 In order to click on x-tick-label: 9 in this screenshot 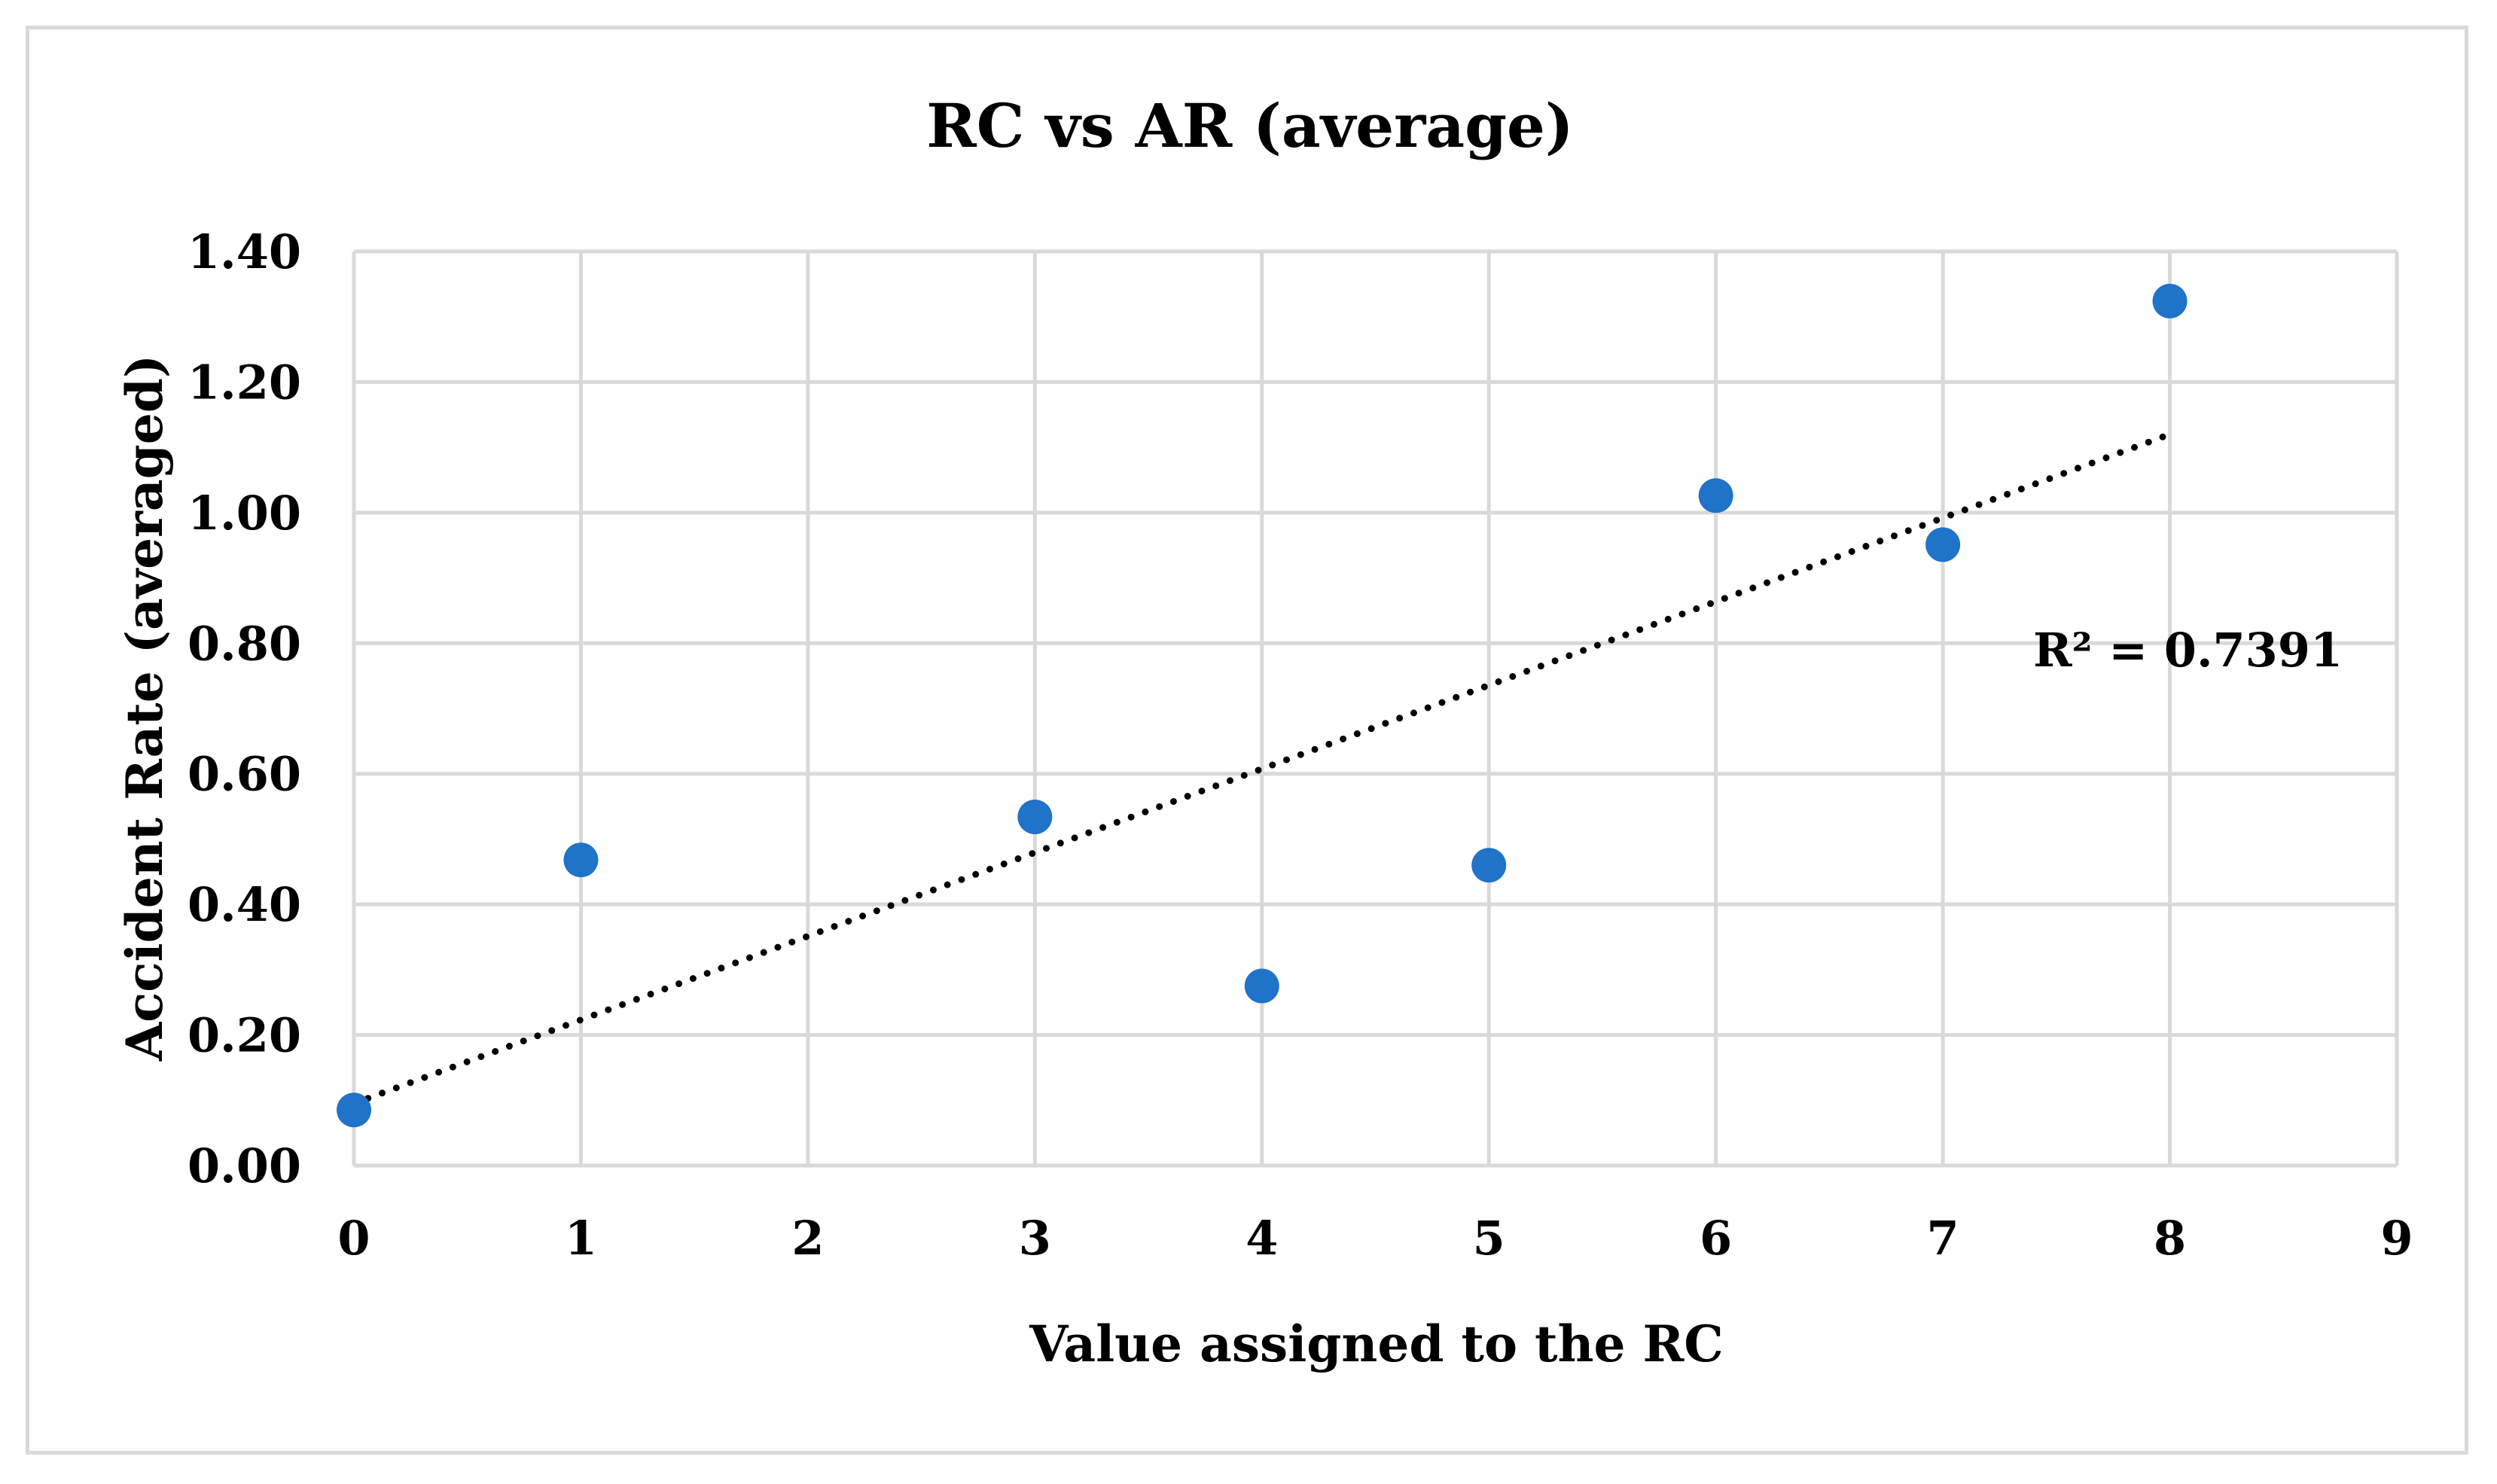, I will do `click(2396, 1238)`.